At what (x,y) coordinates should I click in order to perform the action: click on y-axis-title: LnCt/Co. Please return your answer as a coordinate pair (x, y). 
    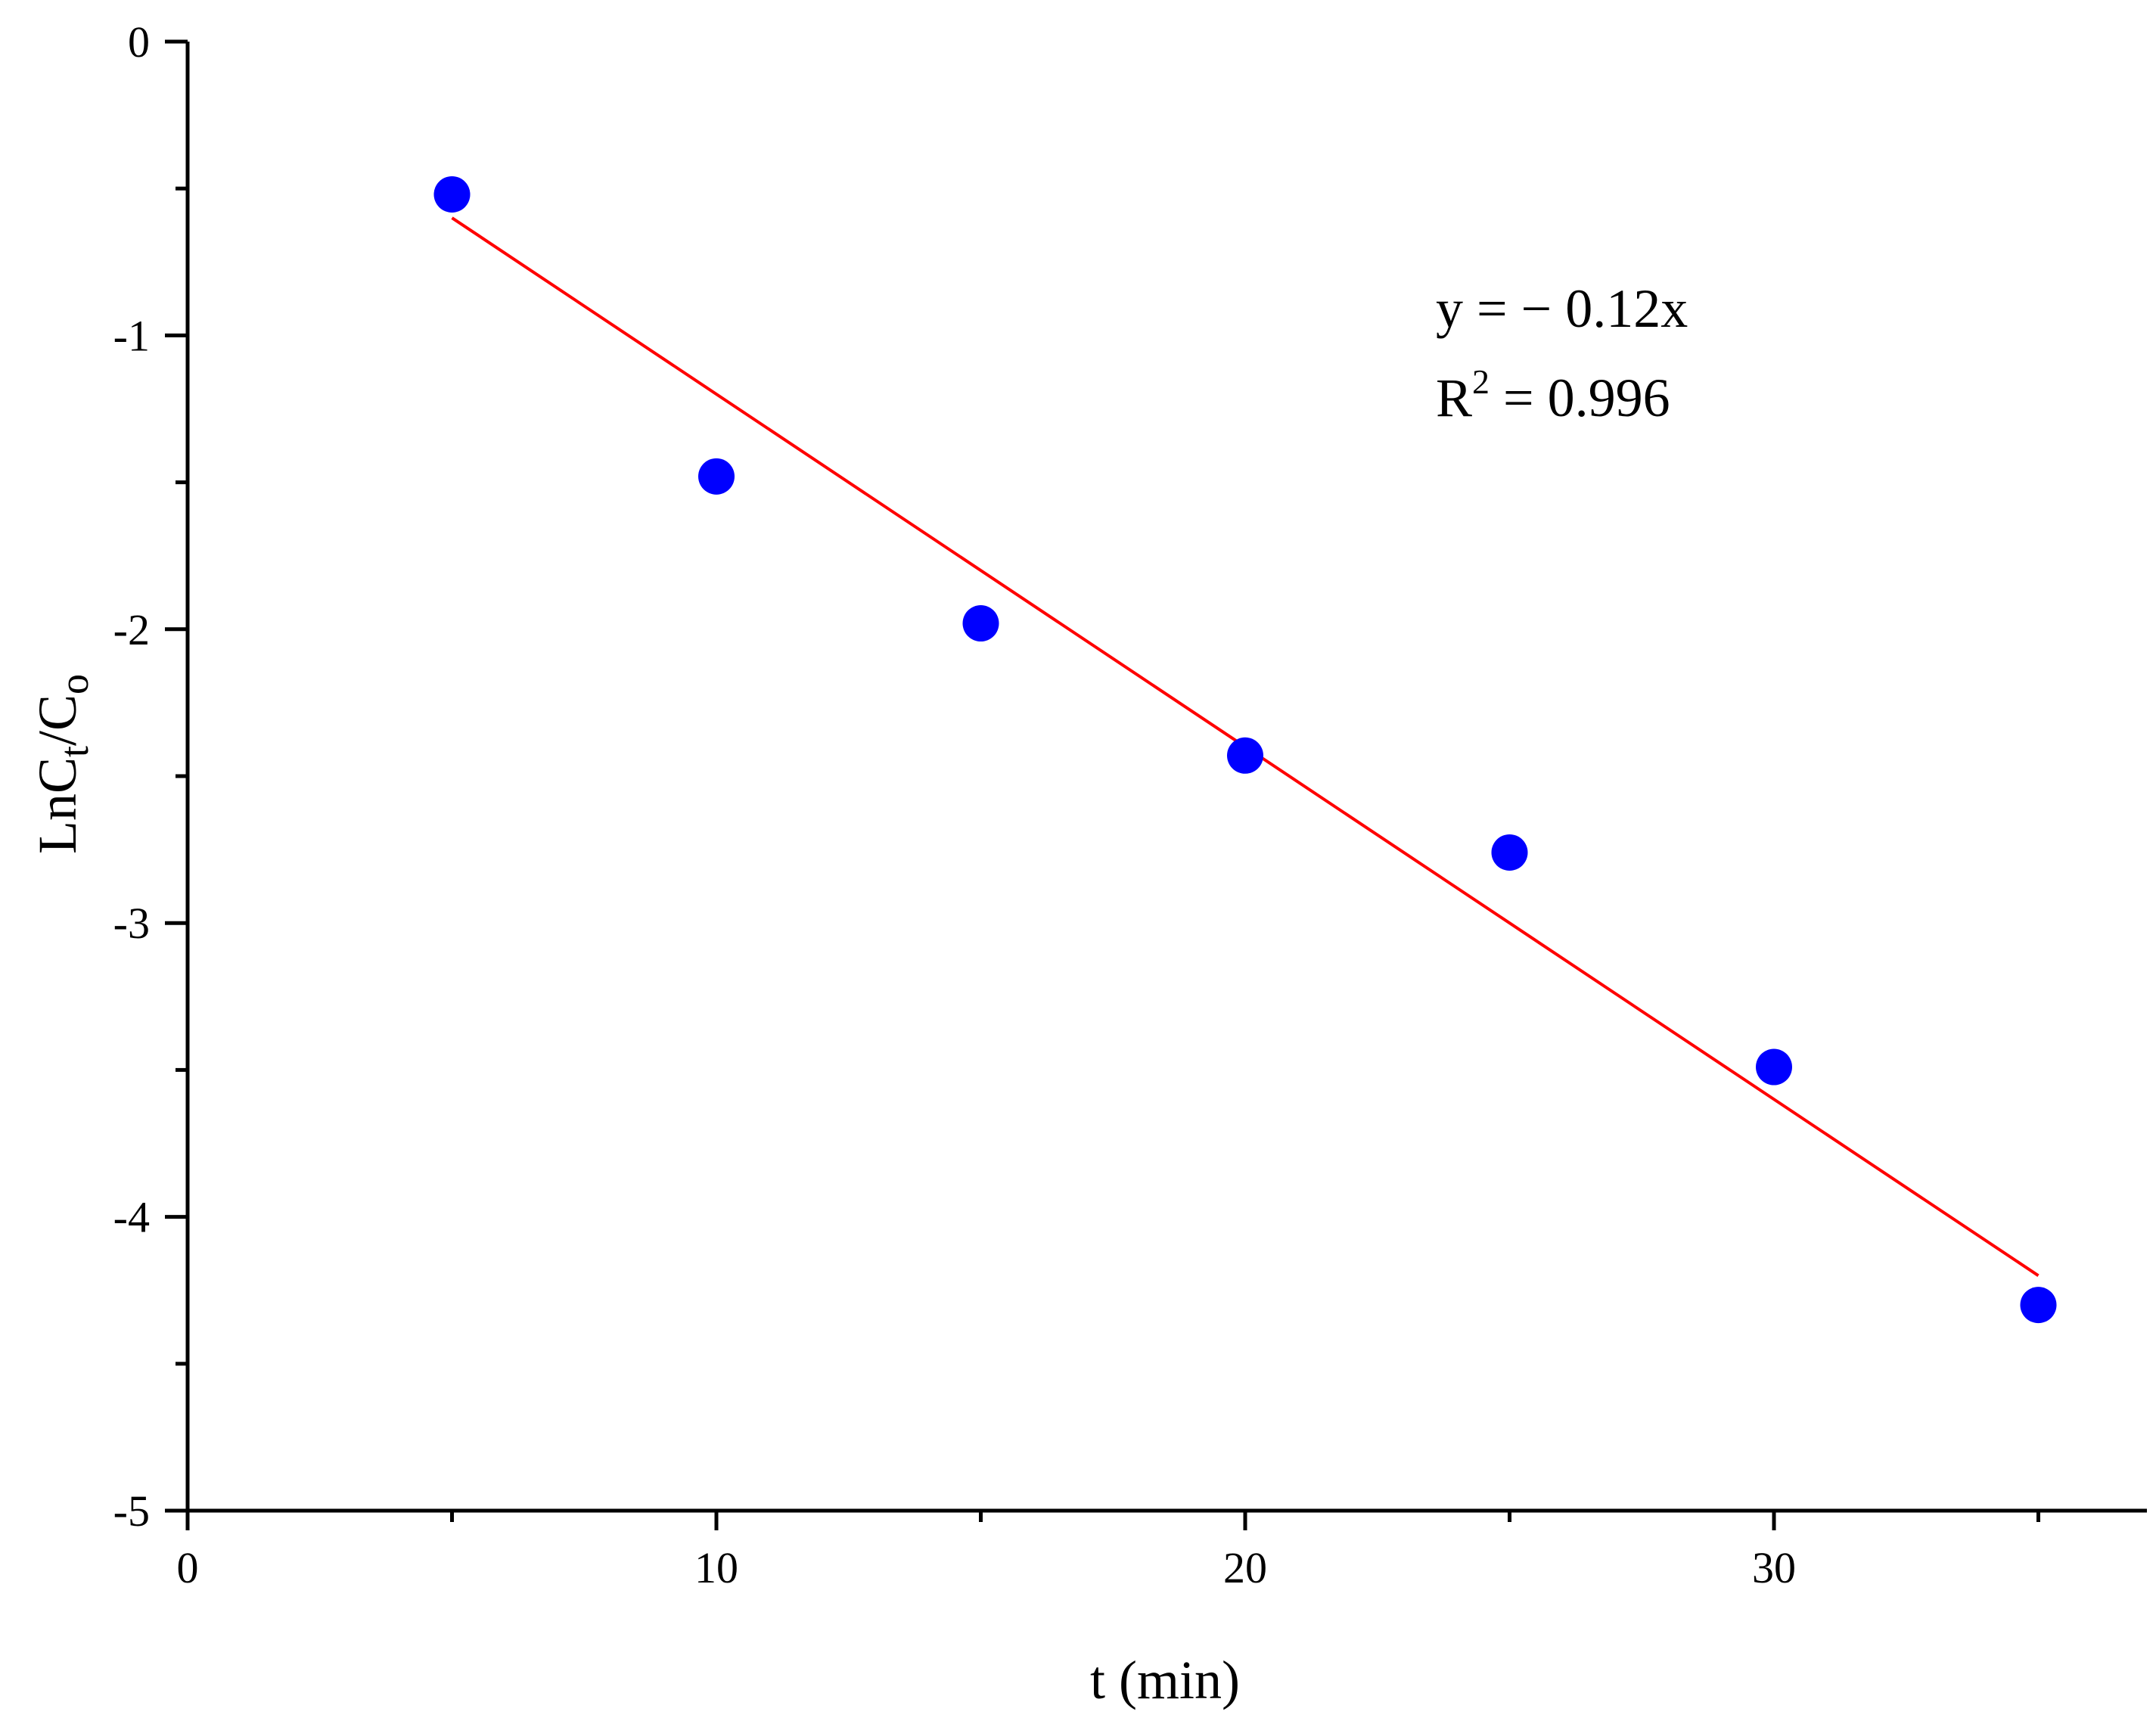
    Looking at the image, I should click on (62, 764).